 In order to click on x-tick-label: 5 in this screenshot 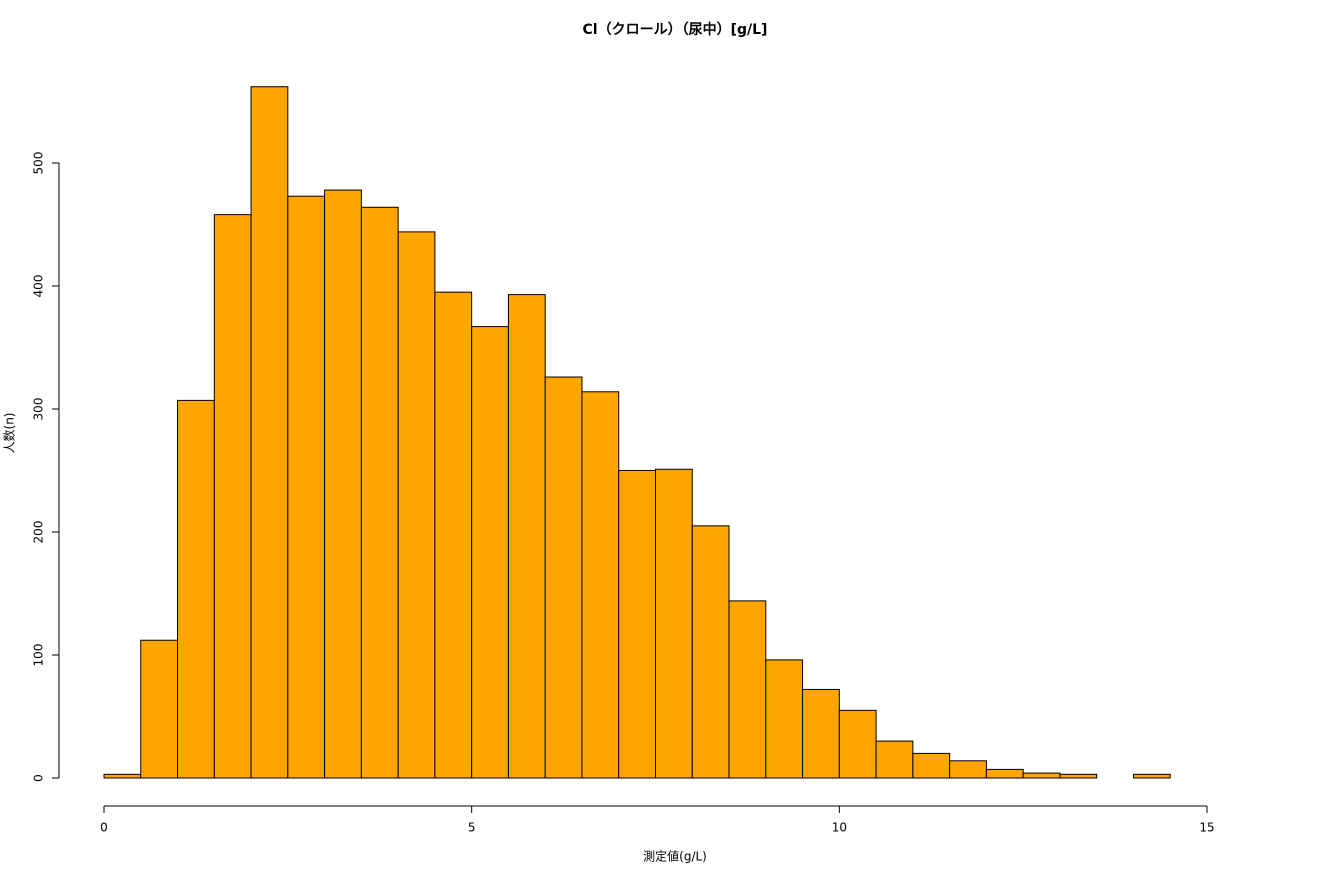, I will do `click(472, 828)`.